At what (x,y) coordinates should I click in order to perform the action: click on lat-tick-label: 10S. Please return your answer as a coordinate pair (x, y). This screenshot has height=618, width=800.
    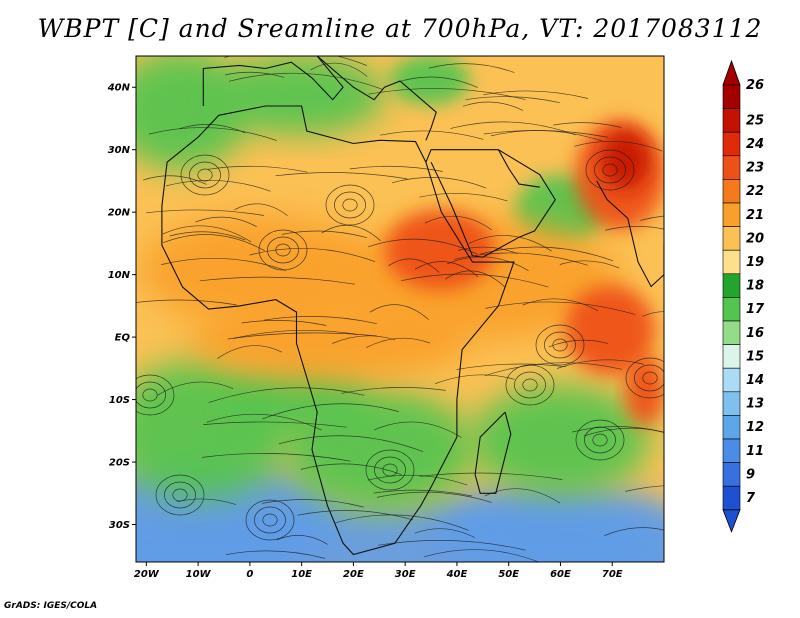
    Looking at the image, I should click on (119, 400).